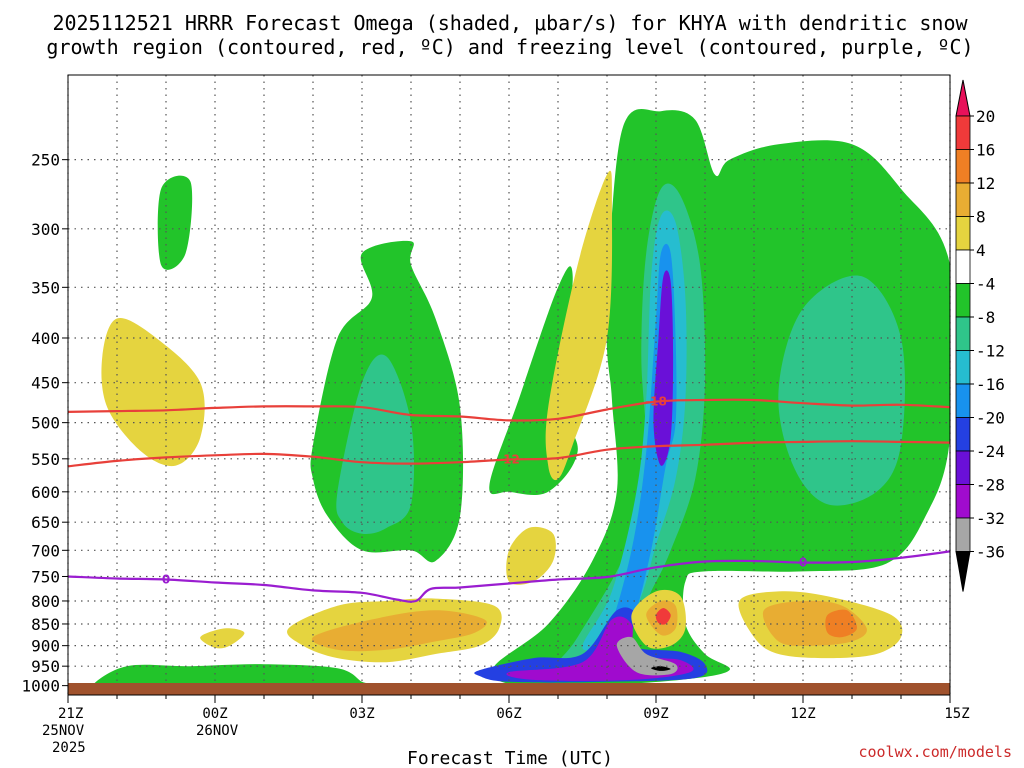  Describe the element at coordinates (45, 624) in the screenshot. I see `y-tick-label: 850` at that location.